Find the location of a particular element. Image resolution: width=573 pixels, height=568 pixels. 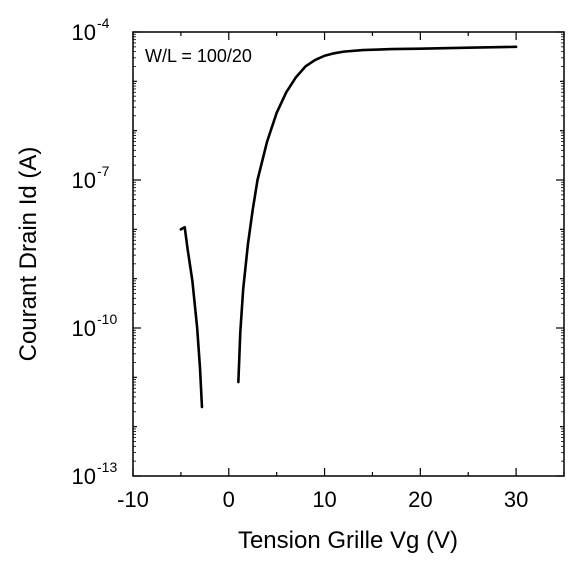

y-axis-title: Courant Drain Id (A) is located at coordinates (28, 254).